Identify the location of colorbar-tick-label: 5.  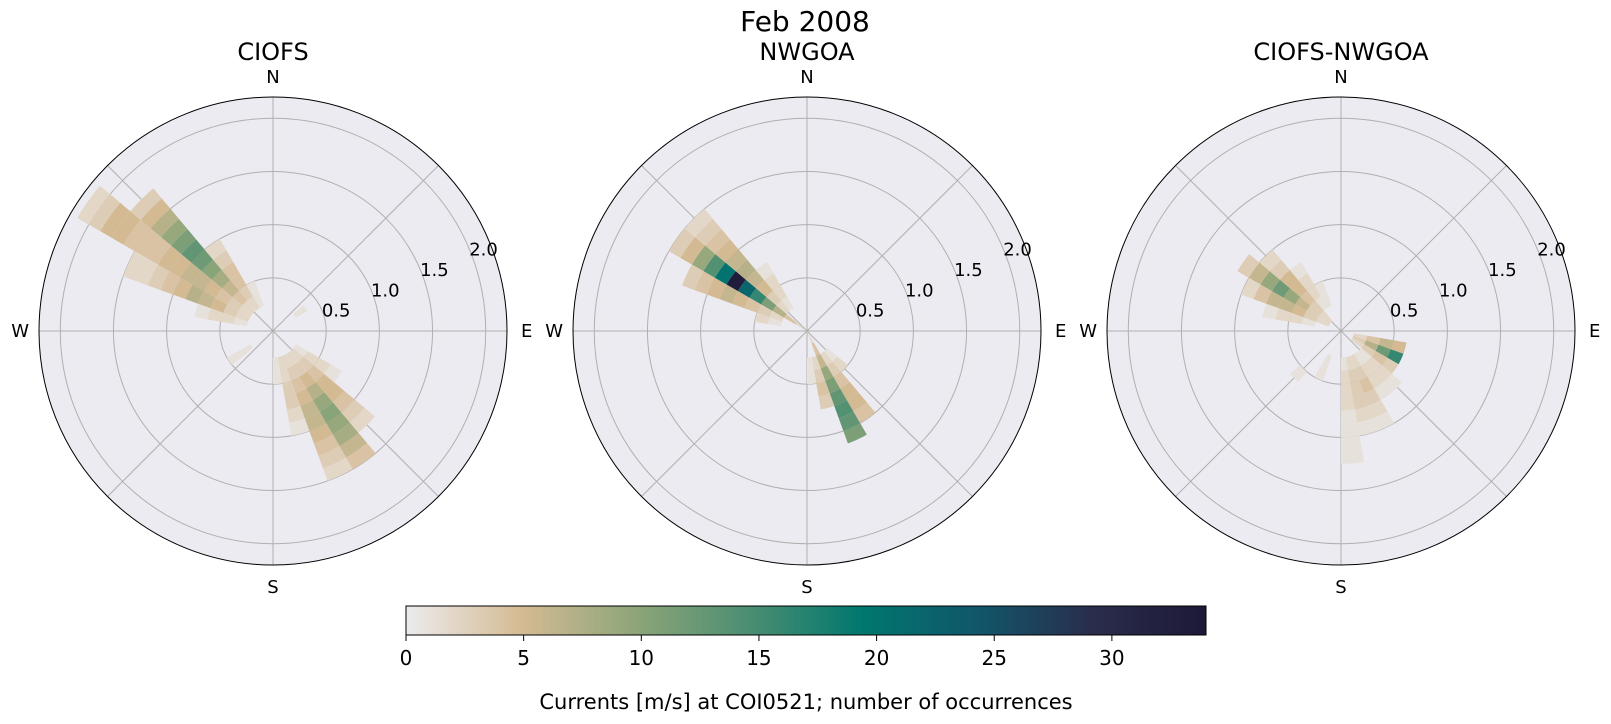
(523, 658).